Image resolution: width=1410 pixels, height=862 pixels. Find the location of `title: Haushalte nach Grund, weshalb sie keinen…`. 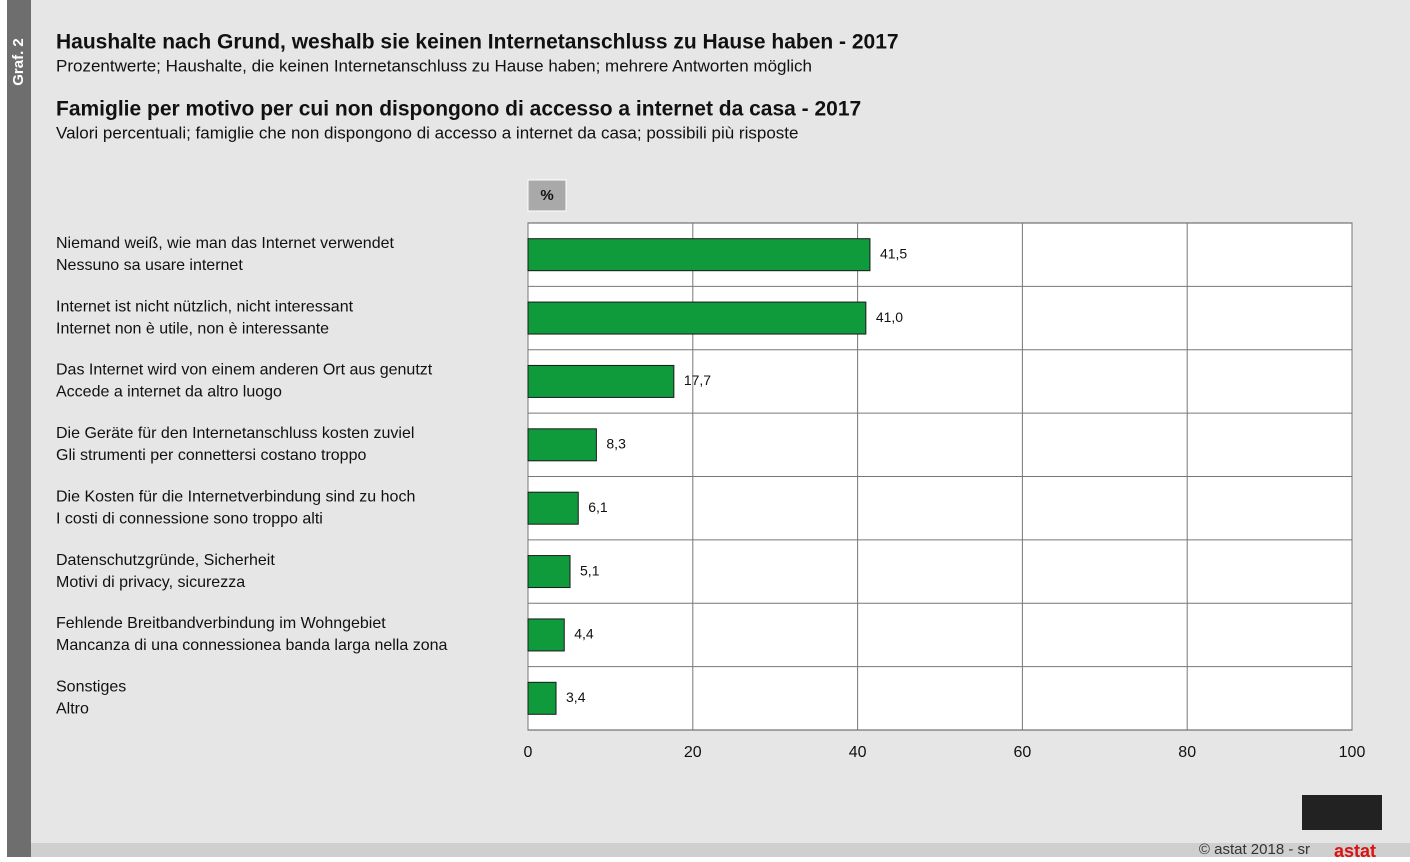

title: Haushalte nach Grund, weshalb sie keinen… is located at coordinates (477, 42).